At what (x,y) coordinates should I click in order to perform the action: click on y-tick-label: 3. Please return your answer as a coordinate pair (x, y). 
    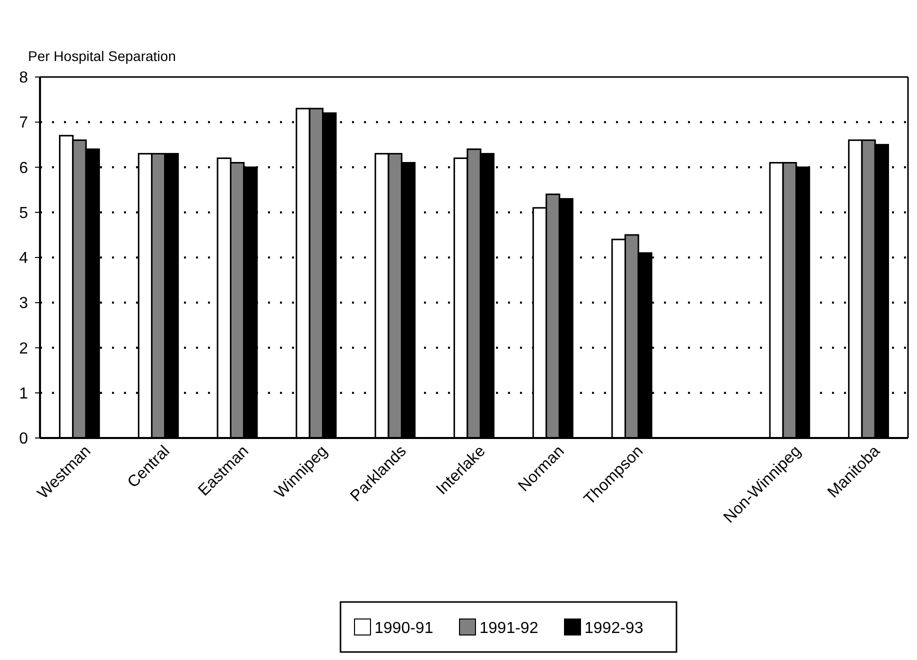
    Looking at the image, I should click on (23, 303).